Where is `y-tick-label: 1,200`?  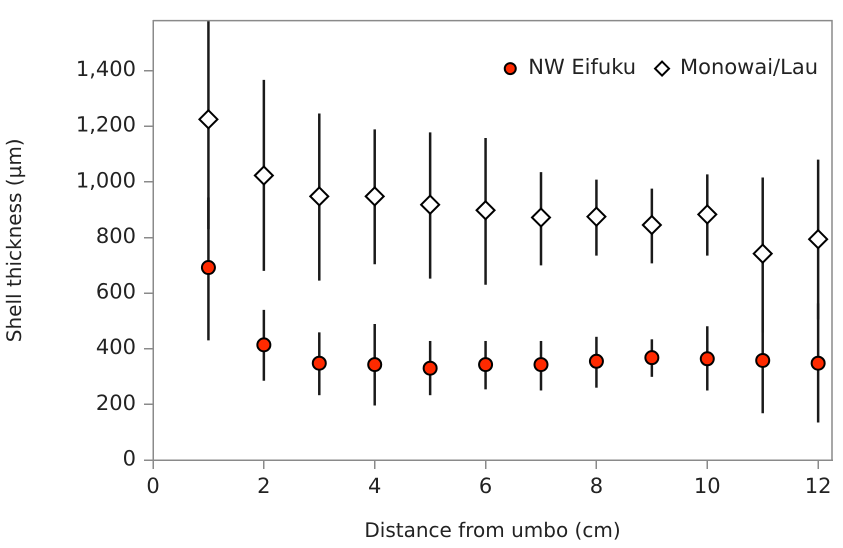
y-tick-label: 1,200 is located at coordinates (106, 124).